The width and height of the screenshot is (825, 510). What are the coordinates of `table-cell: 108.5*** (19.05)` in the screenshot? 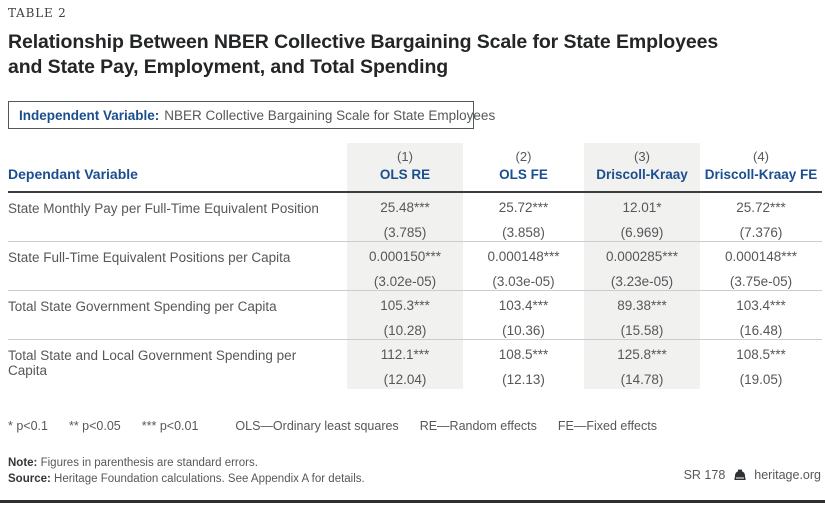 It's located at (761, 364).